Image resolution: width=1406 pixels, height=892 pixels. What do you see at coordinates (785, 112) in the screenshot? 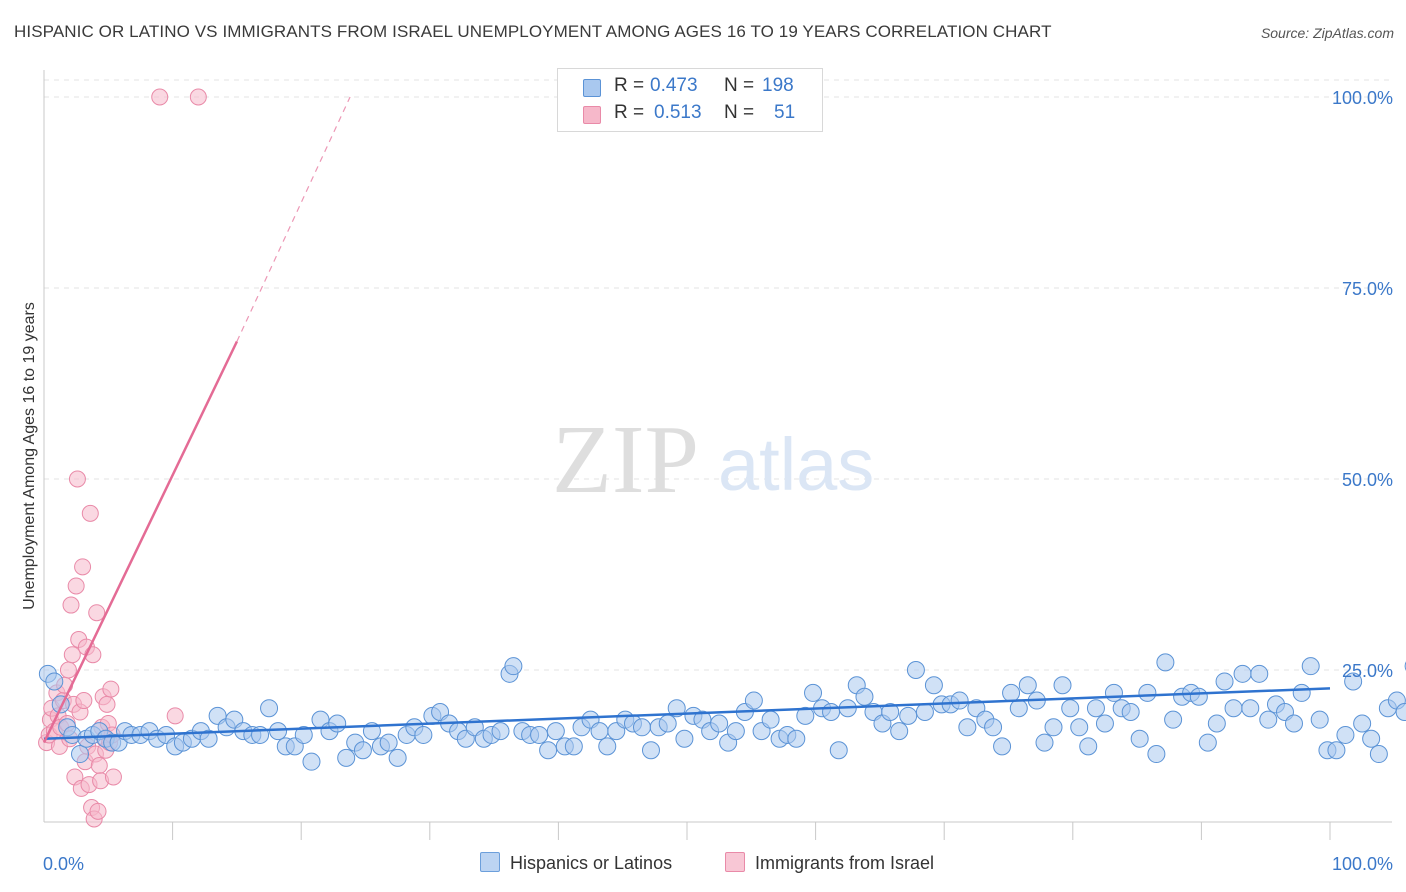
I see `n-value: 51` at bounding box center [785, 112].